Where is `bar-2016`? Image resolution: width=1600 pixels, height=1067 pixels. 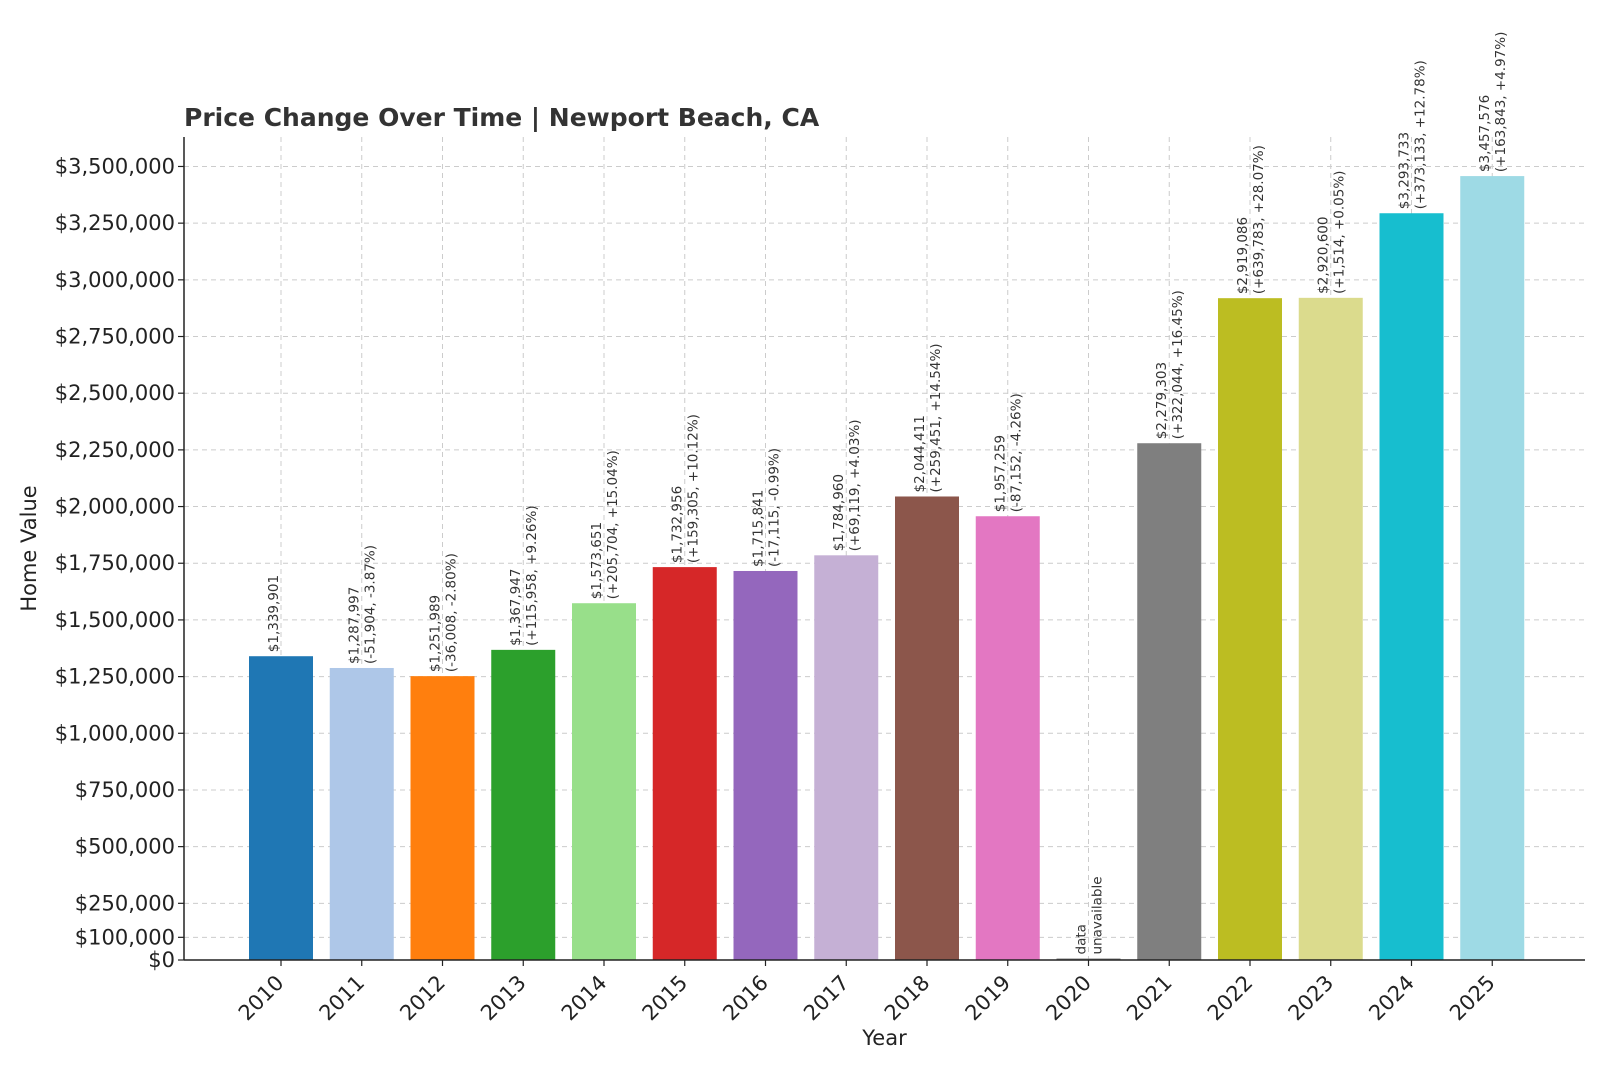
bar-2016 is located at coordinates (765, 765).